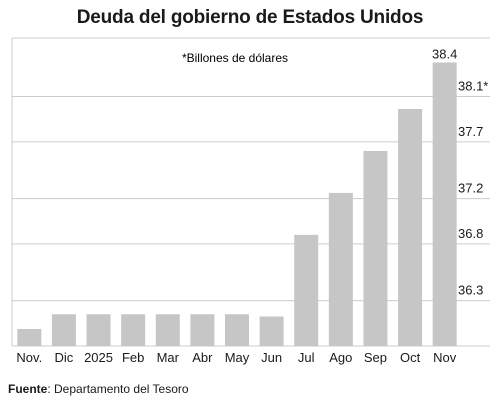 Image resolution: width=500 pixels, height=405 pixels. What do you see at coordinates (202, 357) in the screenshot?
I see `x-tick-label: Abr` at bounding box center [202, 357].